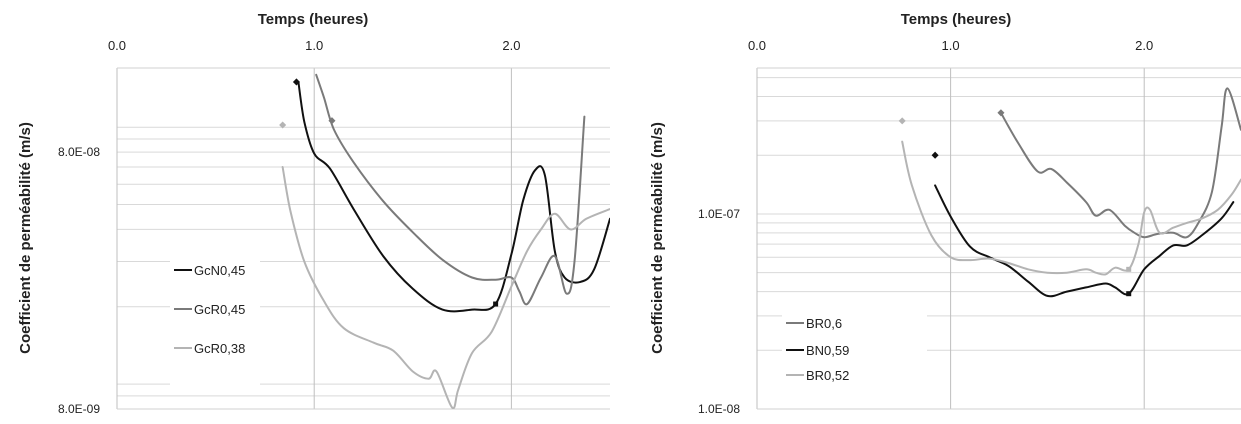 The width and height of the screenshot is (1241, 424). I want to click on legend-label-GcN0,45: GcN0,45, so click(219, 270).